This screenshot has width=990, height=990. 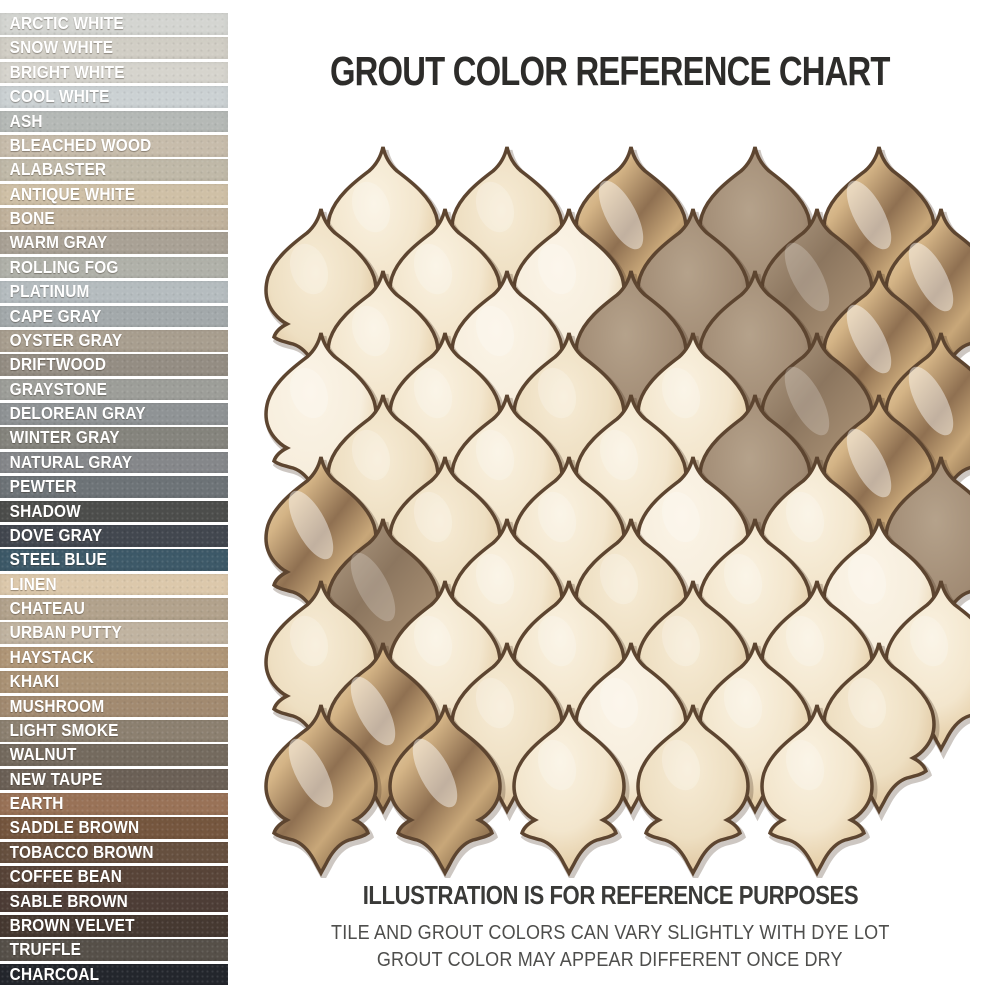 I want to click on swatch-label: BROWN VELVET, so click(x=72, y=924).